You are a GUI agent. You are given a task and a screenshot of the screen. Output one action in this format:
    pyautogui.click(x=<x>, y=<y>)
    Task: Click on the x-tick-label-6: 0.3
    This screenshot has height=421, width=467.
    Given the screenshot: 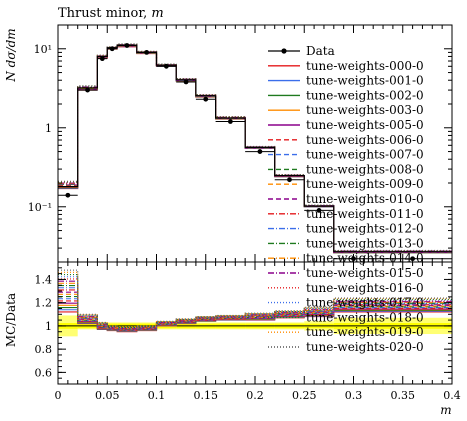 What is the action you would take?
    pyautogui.click(x=354, y=395)
    